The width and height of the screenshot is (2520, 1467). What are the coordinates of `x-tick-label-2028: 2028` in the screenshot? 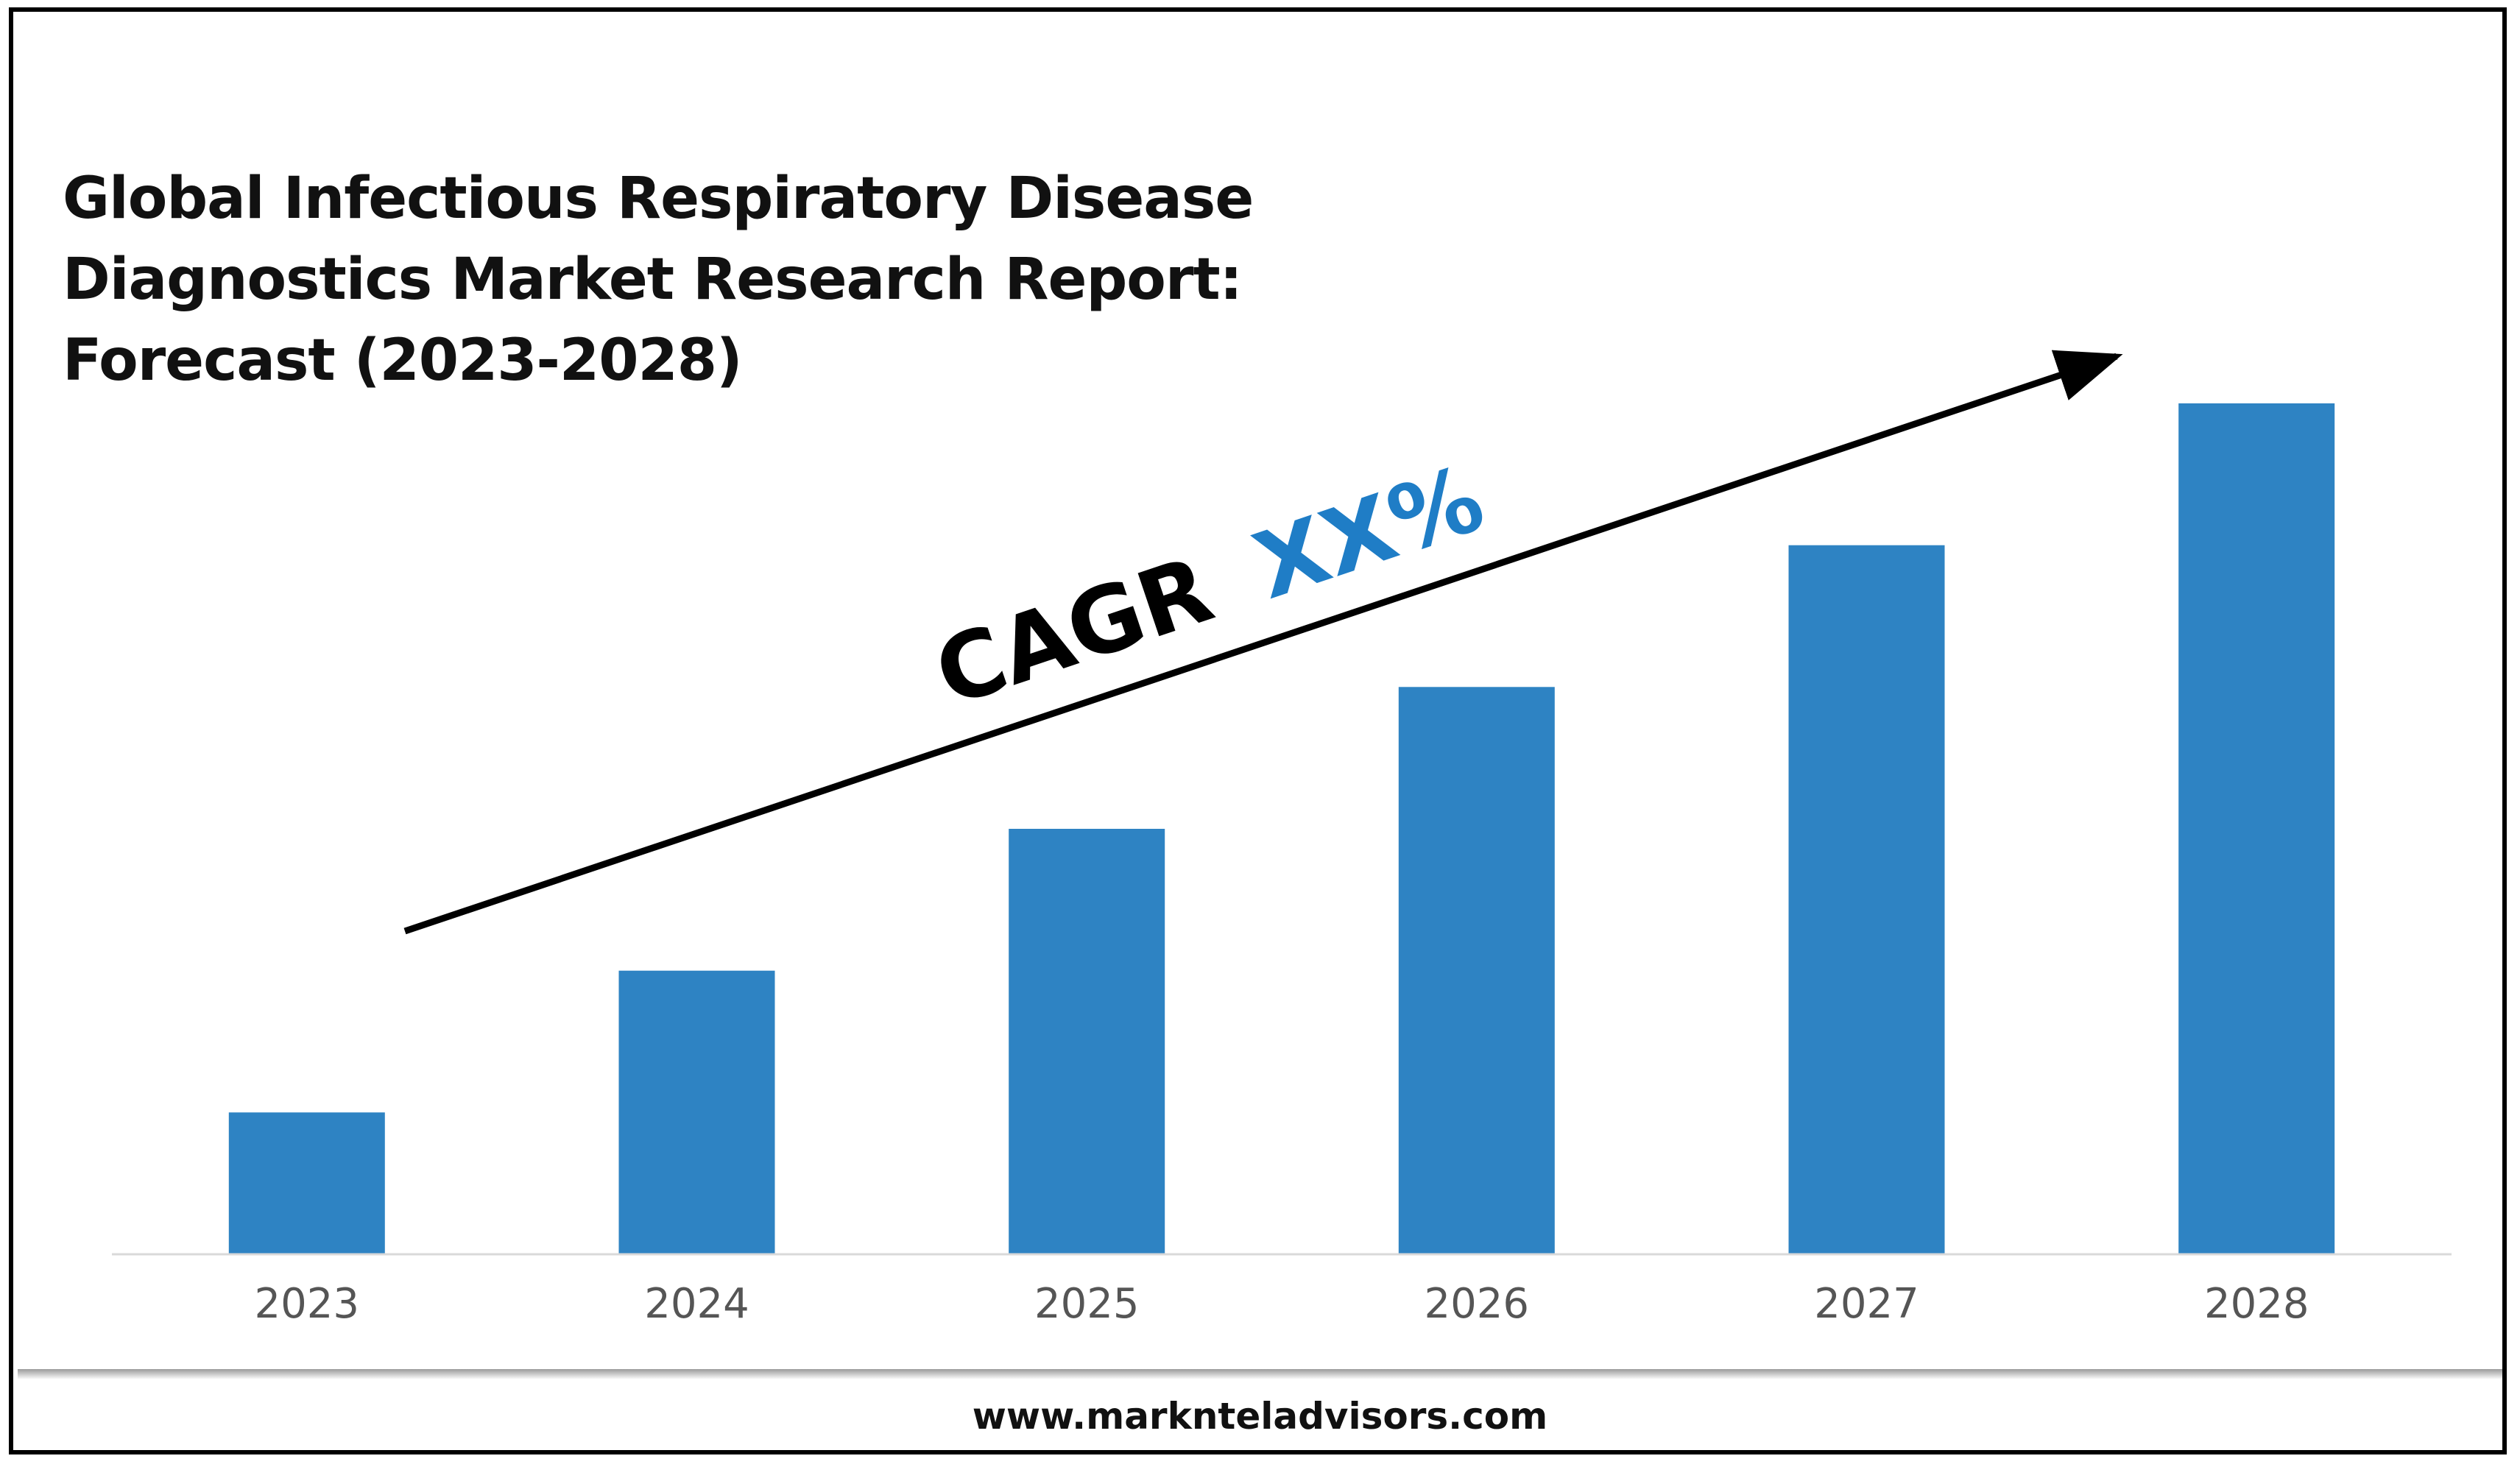 It's located at (2256, 1304).